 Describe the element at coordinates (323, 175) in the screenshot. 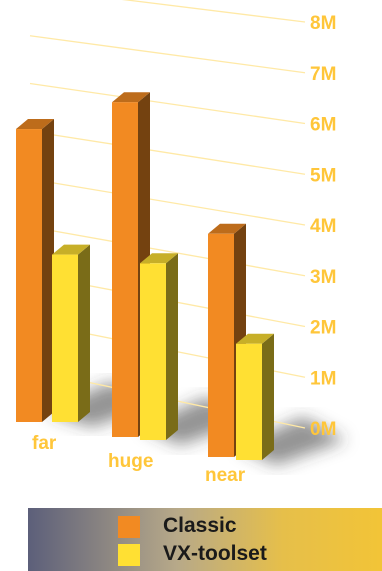

I see `y-tick-label: 5M` at that location.